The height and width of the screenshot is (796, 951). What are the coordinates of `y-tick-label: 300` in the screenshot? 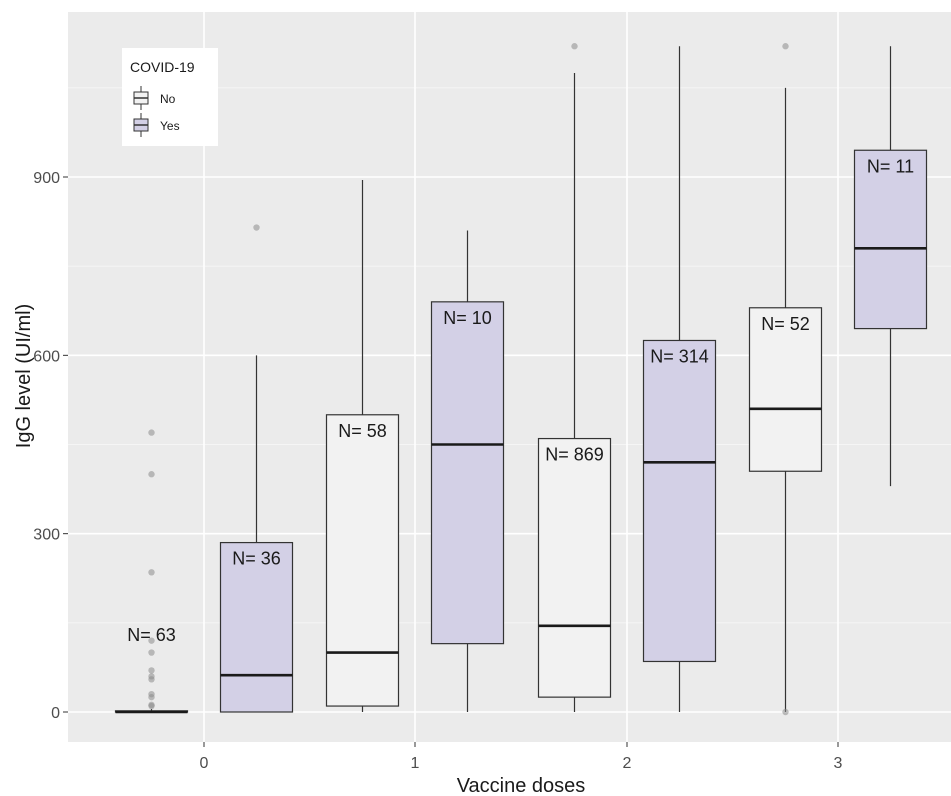 It's located at (46, 535).